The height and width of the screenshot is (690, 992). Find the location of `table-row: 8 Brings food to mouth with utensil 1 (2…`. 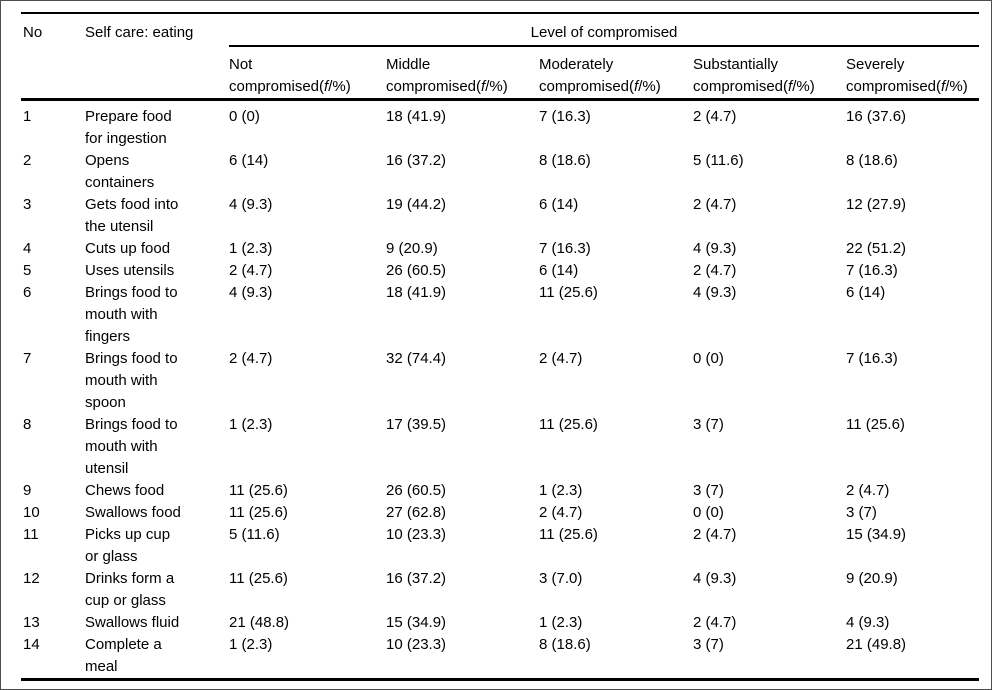

table-row: 8 Brings food to mouth with utensil 1 (2… is located at coordinates (500, 447).